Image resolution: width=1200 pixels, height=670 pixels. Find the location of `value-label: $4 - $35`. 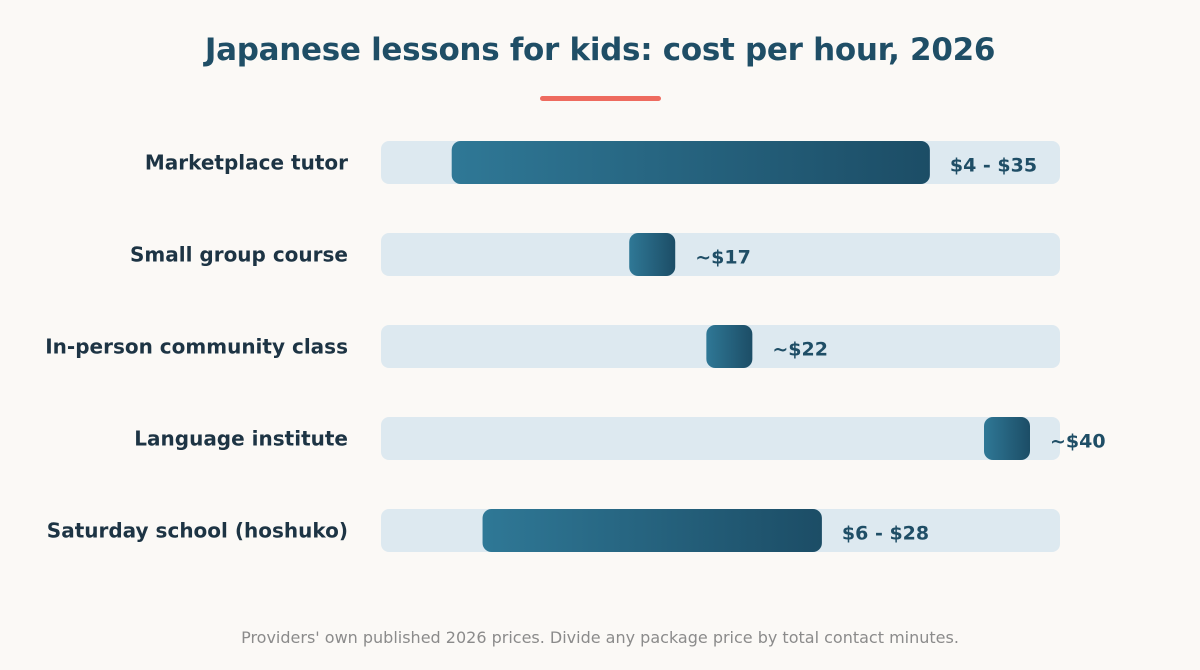

value-label: $4 - $35 is located at coordinates (993, 166).